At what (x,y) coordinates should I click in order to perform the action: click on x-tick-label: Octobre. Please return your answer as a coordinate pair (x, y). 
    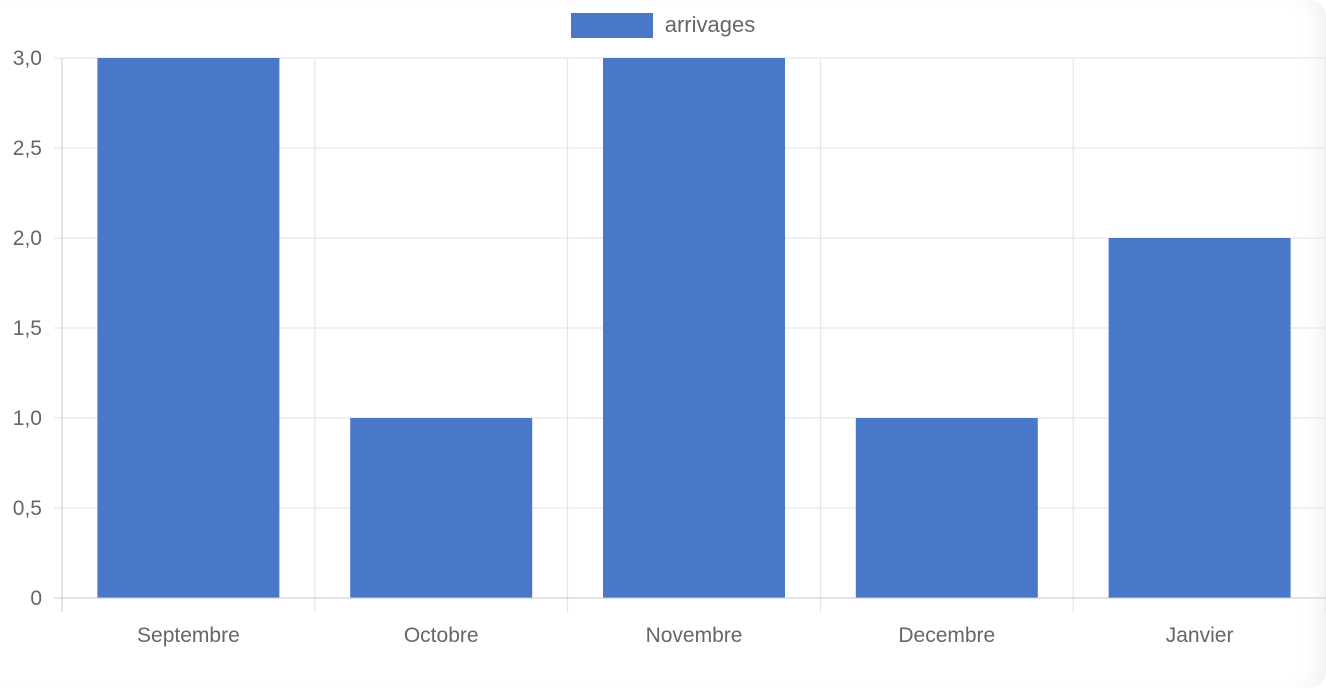
    Looking at the image, I should click on (441, 635).